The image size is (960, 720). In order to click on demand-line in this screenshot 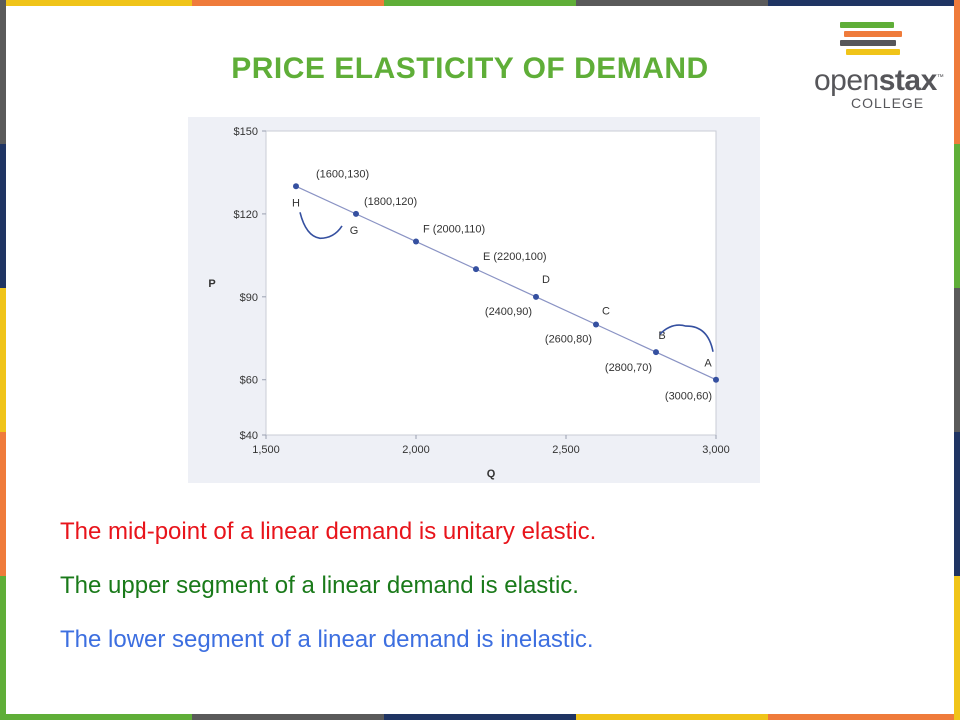, I will do `click(506, 283)`.